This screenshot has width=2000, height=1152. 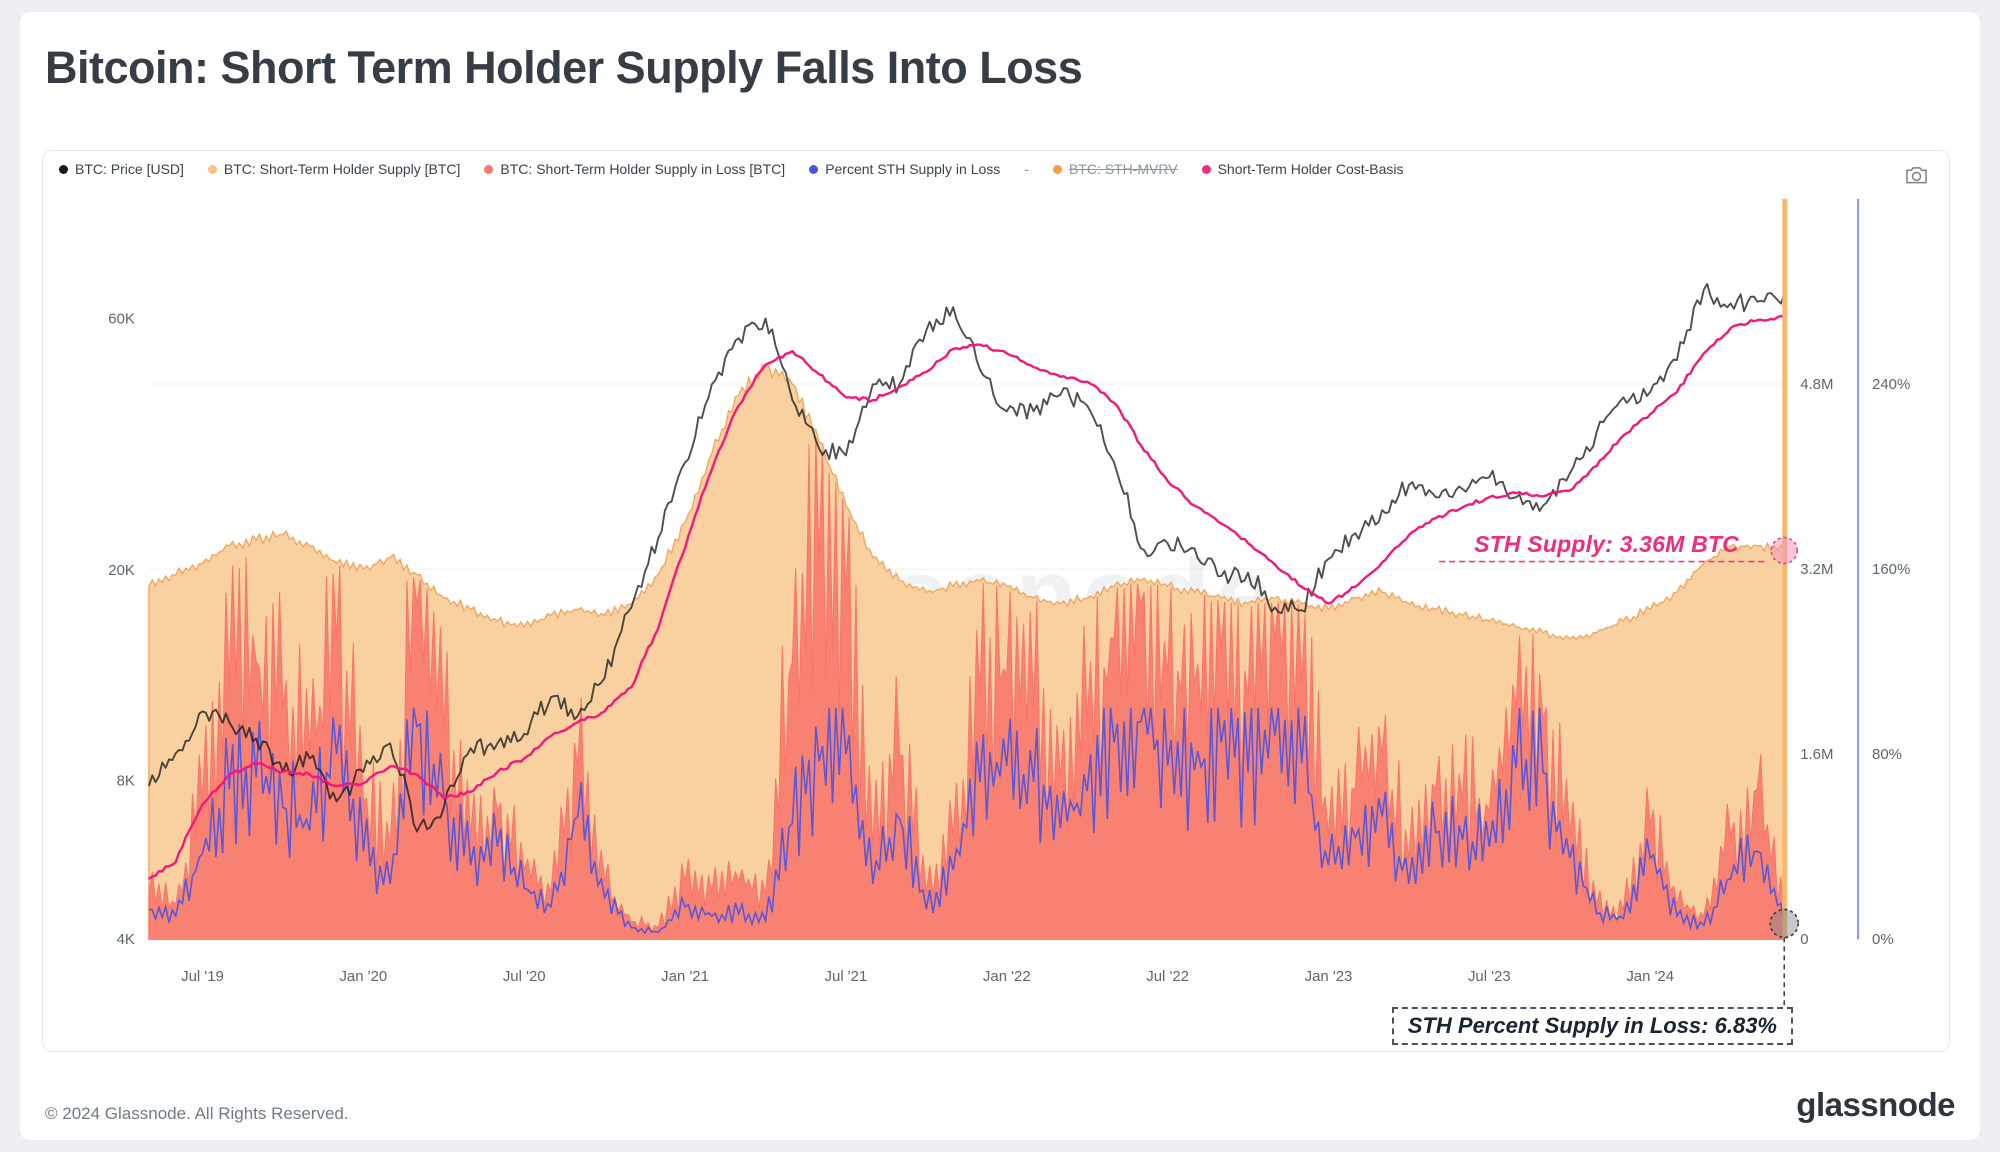 I want to click on axis-tick-label: Jul '21, so click(x=846, y=976).